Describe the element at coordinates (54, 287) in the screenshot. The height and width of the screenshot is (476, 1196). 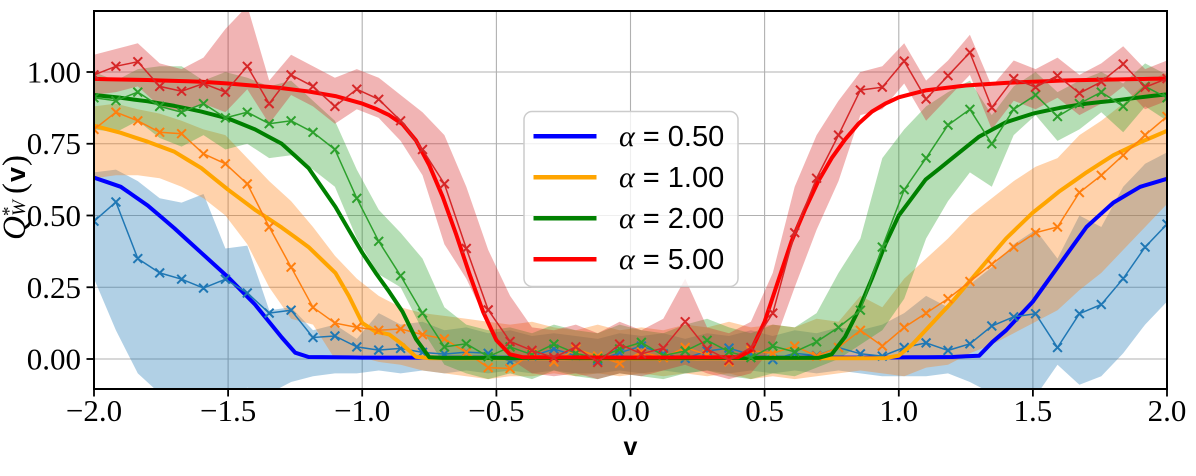
I see `svg-text: 0.25` at that location.